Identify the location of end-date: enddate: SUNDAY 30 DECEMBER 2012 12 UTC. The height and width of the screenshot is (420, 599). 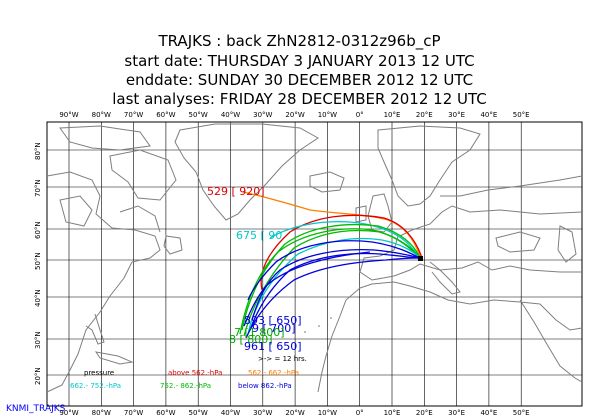
(299, 80).